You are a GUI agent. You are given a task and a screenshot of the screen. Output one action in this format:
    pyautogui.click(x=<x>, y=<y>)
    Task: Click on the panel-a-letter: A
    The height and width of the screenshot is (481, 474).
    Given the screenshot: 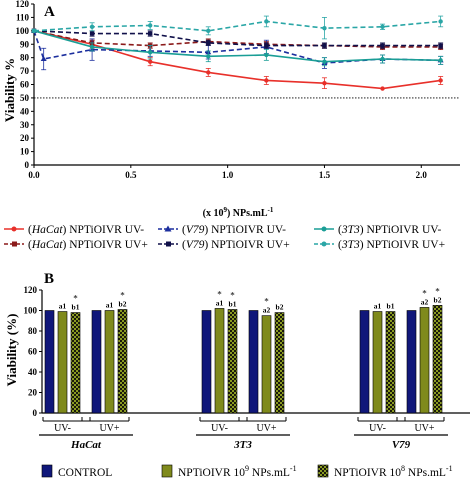 What is the action you would take?
    pyautogui.click(x=49, y=12)
    